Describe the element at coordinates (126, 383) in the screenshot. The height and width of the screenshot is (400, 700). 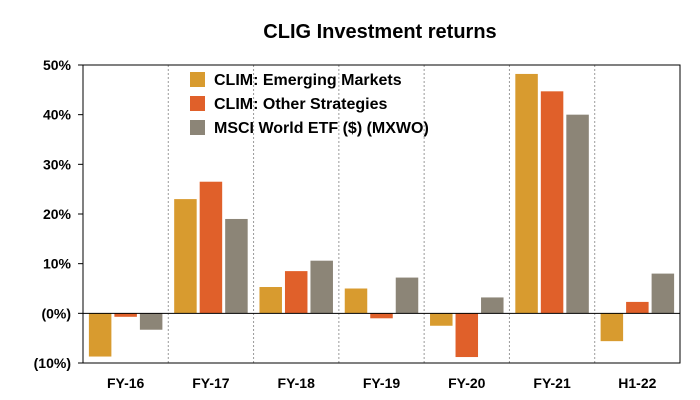
I see `x-tick-label: FY-16` at that location.